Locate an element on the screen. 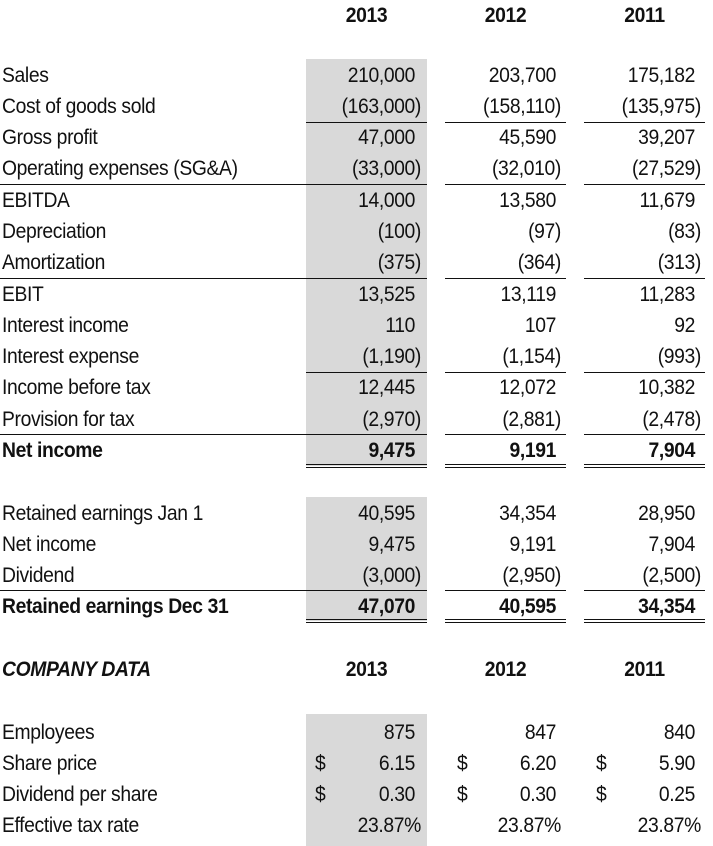 The height and width of the screenshot is (846, 713). value-interest-income-2011: 92 is located at coordinates (684, 325).